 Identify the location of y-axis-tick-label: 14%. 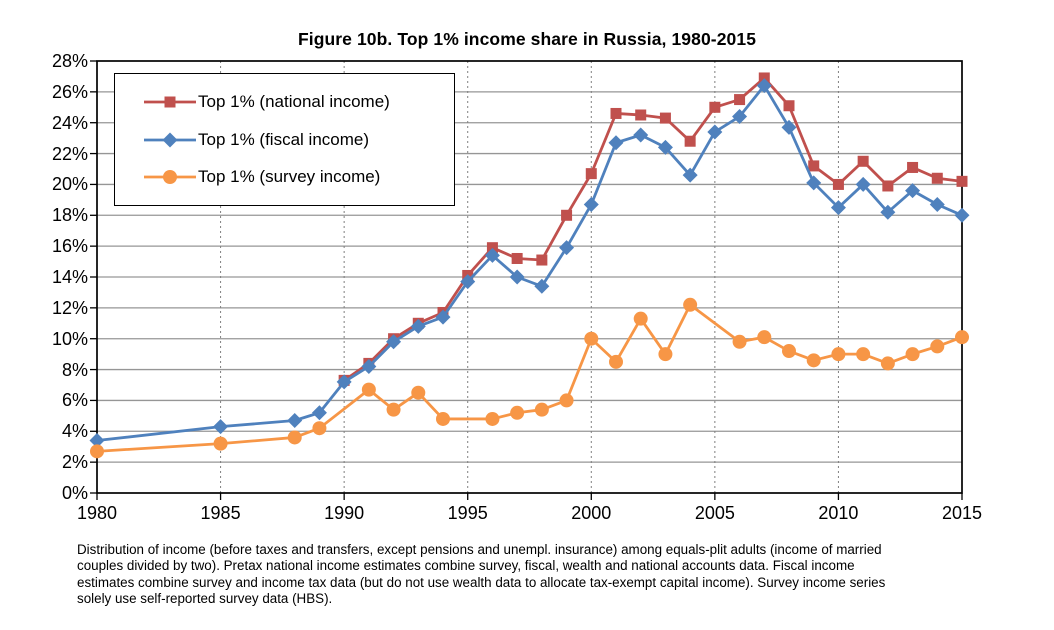
(69, 277).